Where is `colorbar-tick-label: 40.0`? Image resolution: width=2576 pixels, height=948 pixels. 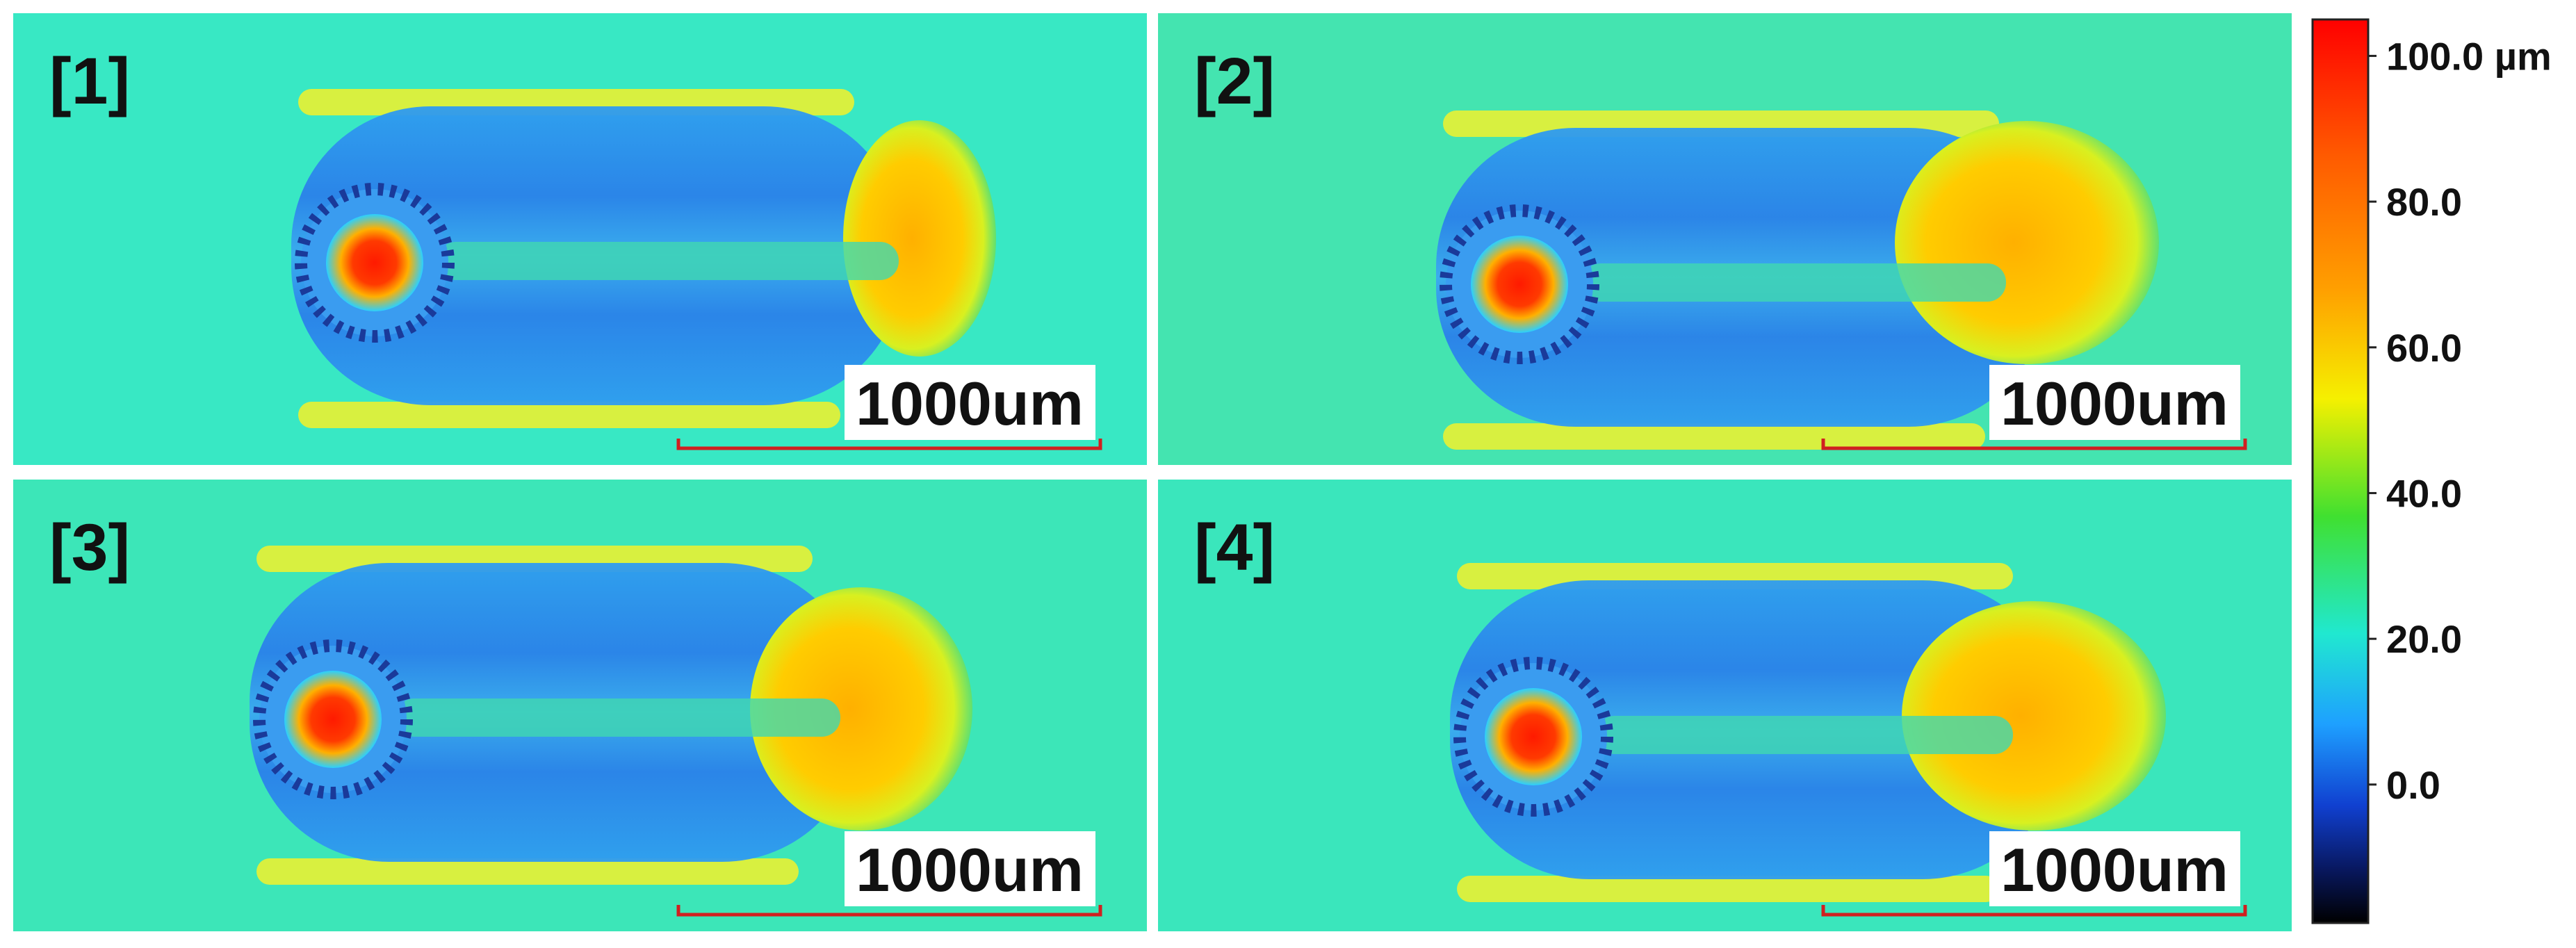
colorbar-tick-label: 40.0 is located at coordinates (2424, 493).